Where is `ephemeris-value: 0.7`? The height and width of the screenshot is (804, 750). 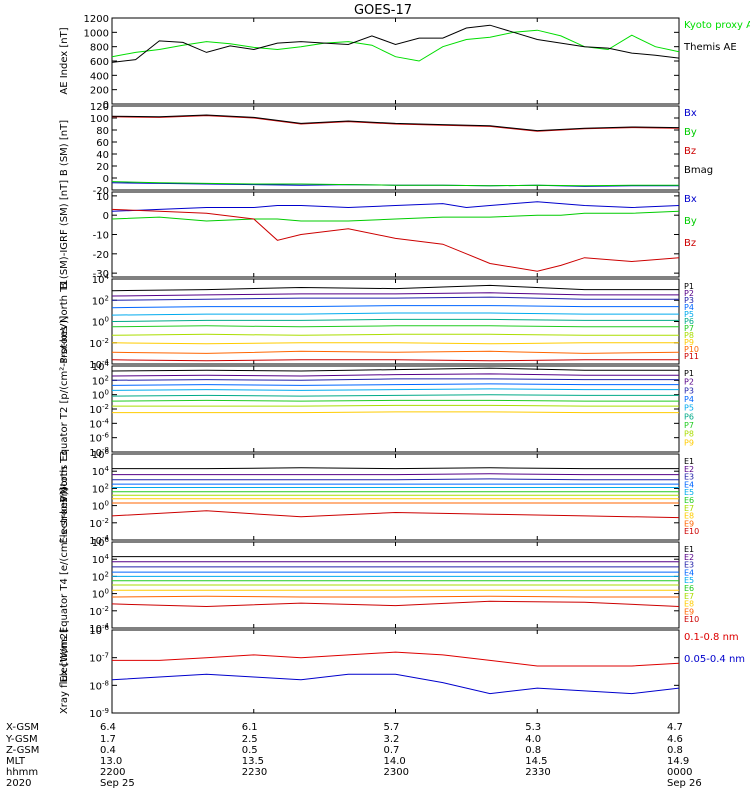
ephemeris-value: 0.7 is located at coordinates (392, 750).